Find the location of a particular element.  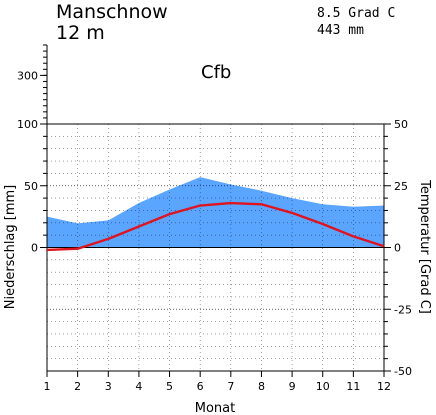

x-tick-label: 11 is located at coordinates (353, 386).